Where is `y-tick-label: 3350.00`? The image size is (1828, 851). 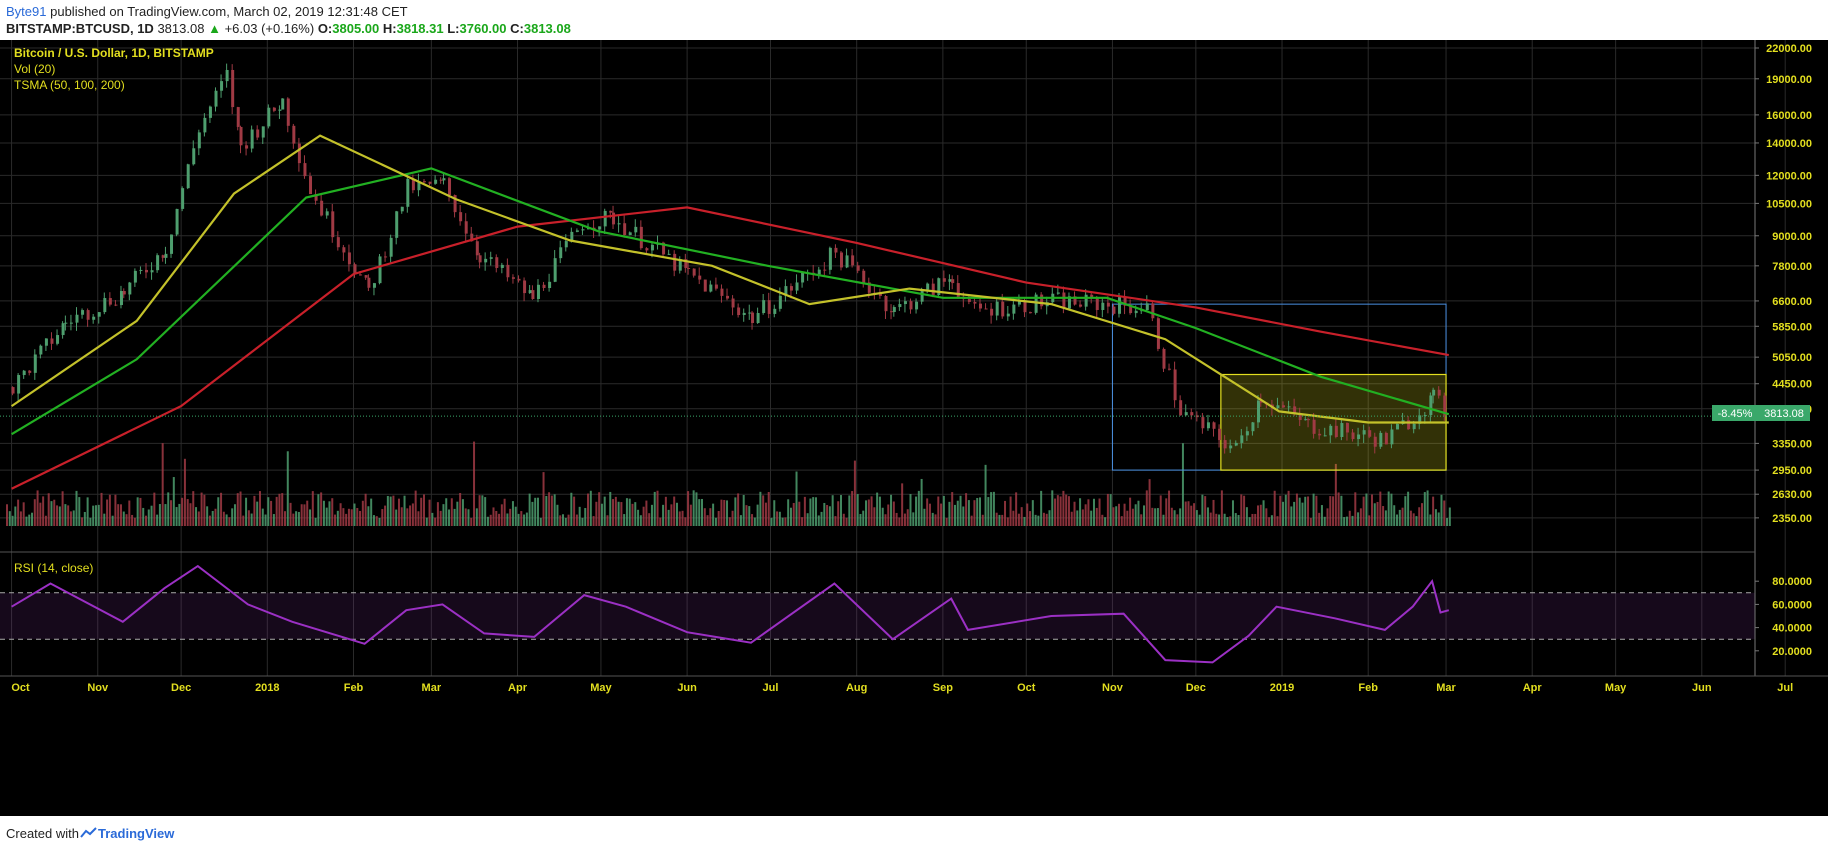 y-tick-label: 3350.00 is located at coordinates (1792, 444).